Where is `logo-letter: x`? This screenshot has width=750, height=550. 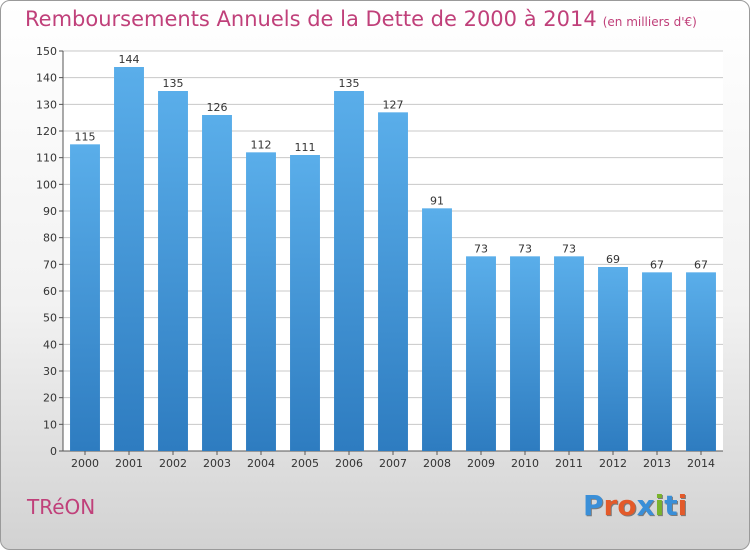 logo-letter: x is located at coordinates (645, 505).